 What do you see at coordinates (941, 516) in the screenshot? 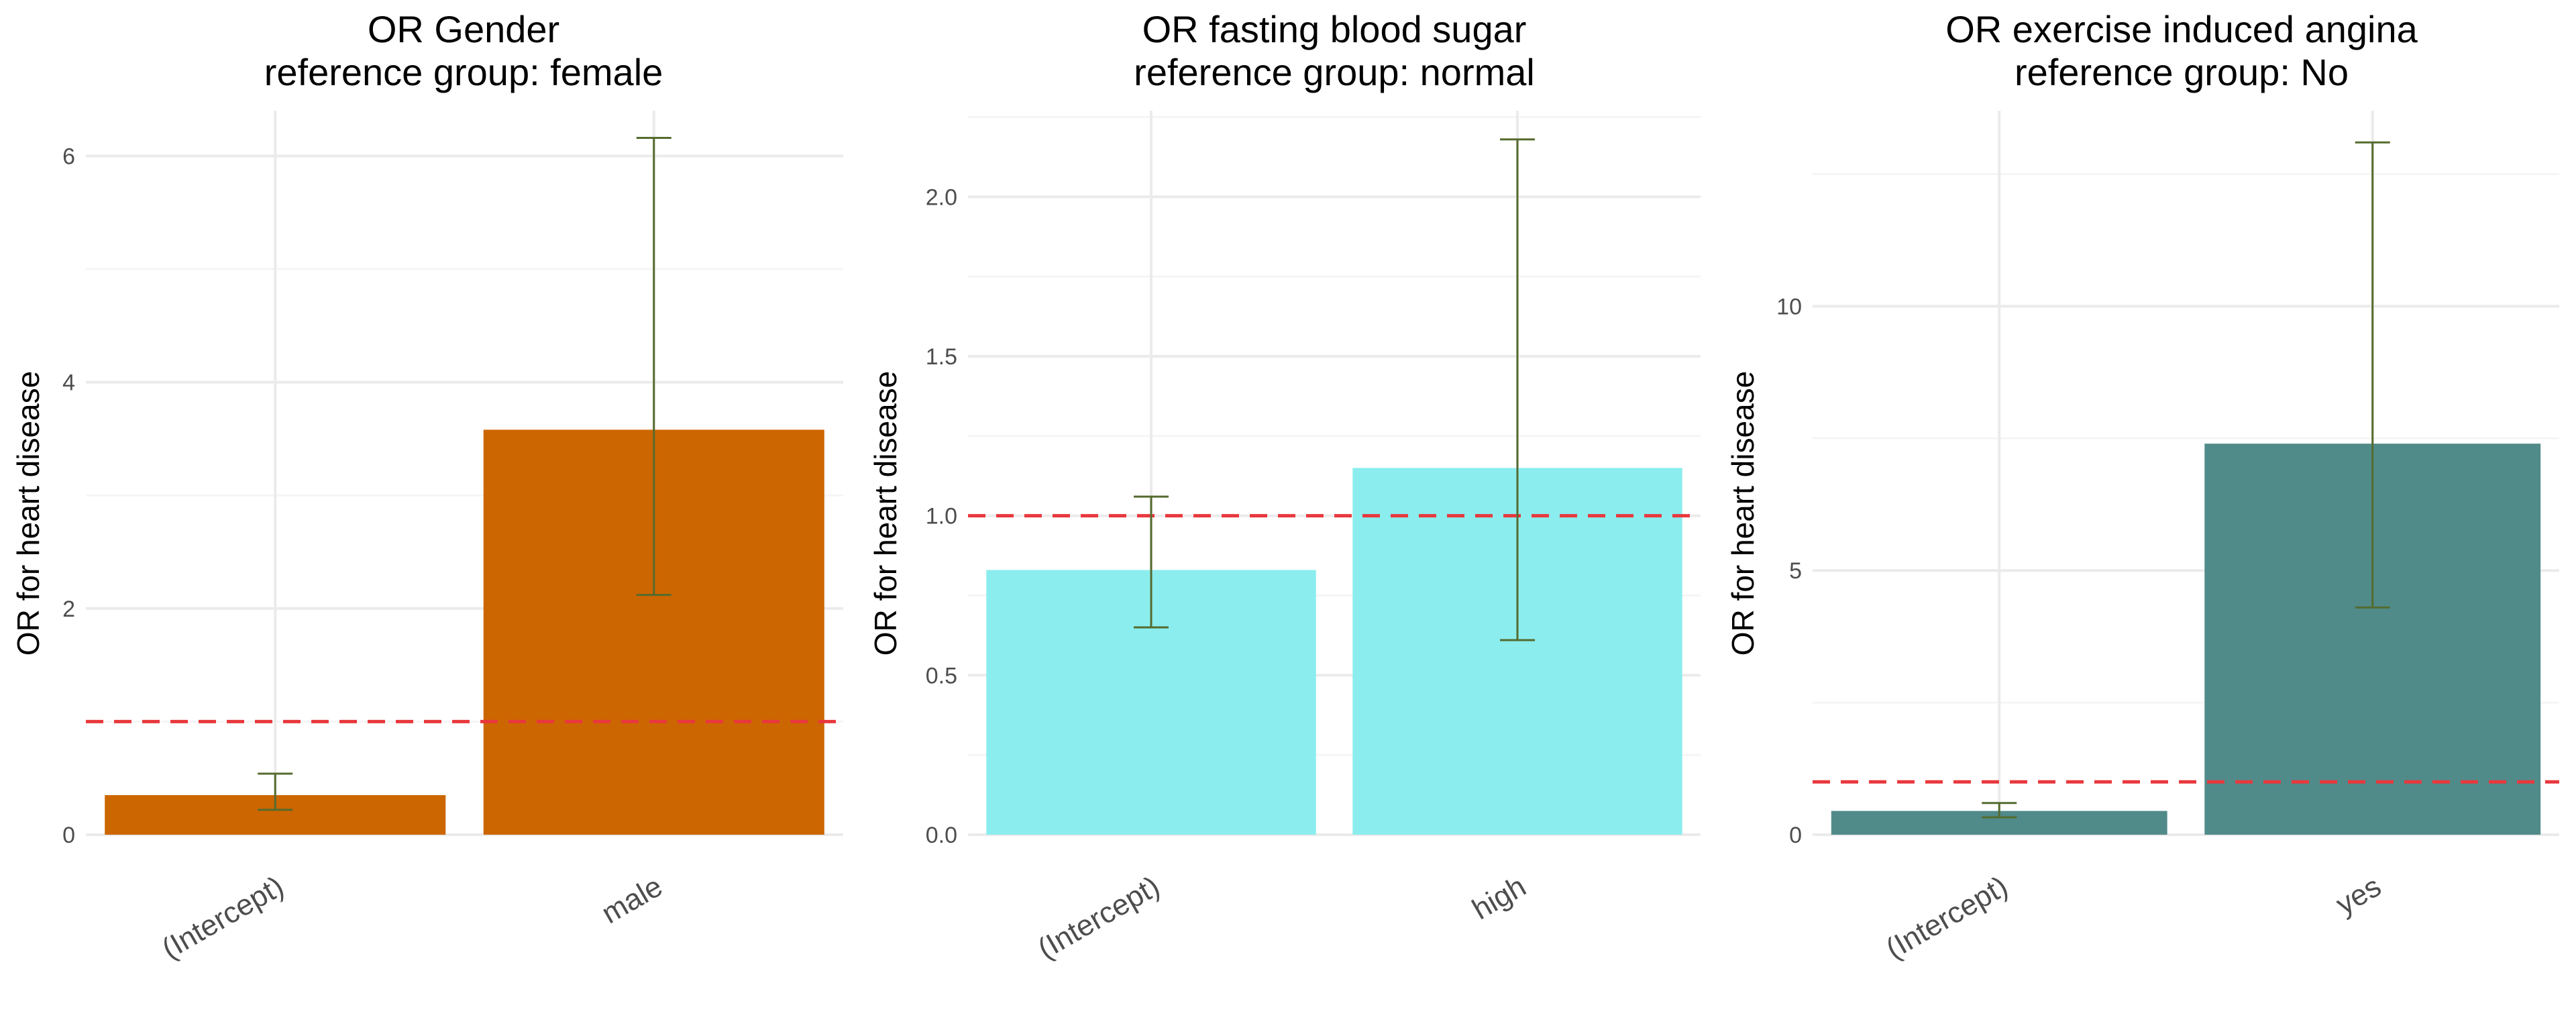
I see `y-tick-label: 1.0` at bounding box center [941, 516].